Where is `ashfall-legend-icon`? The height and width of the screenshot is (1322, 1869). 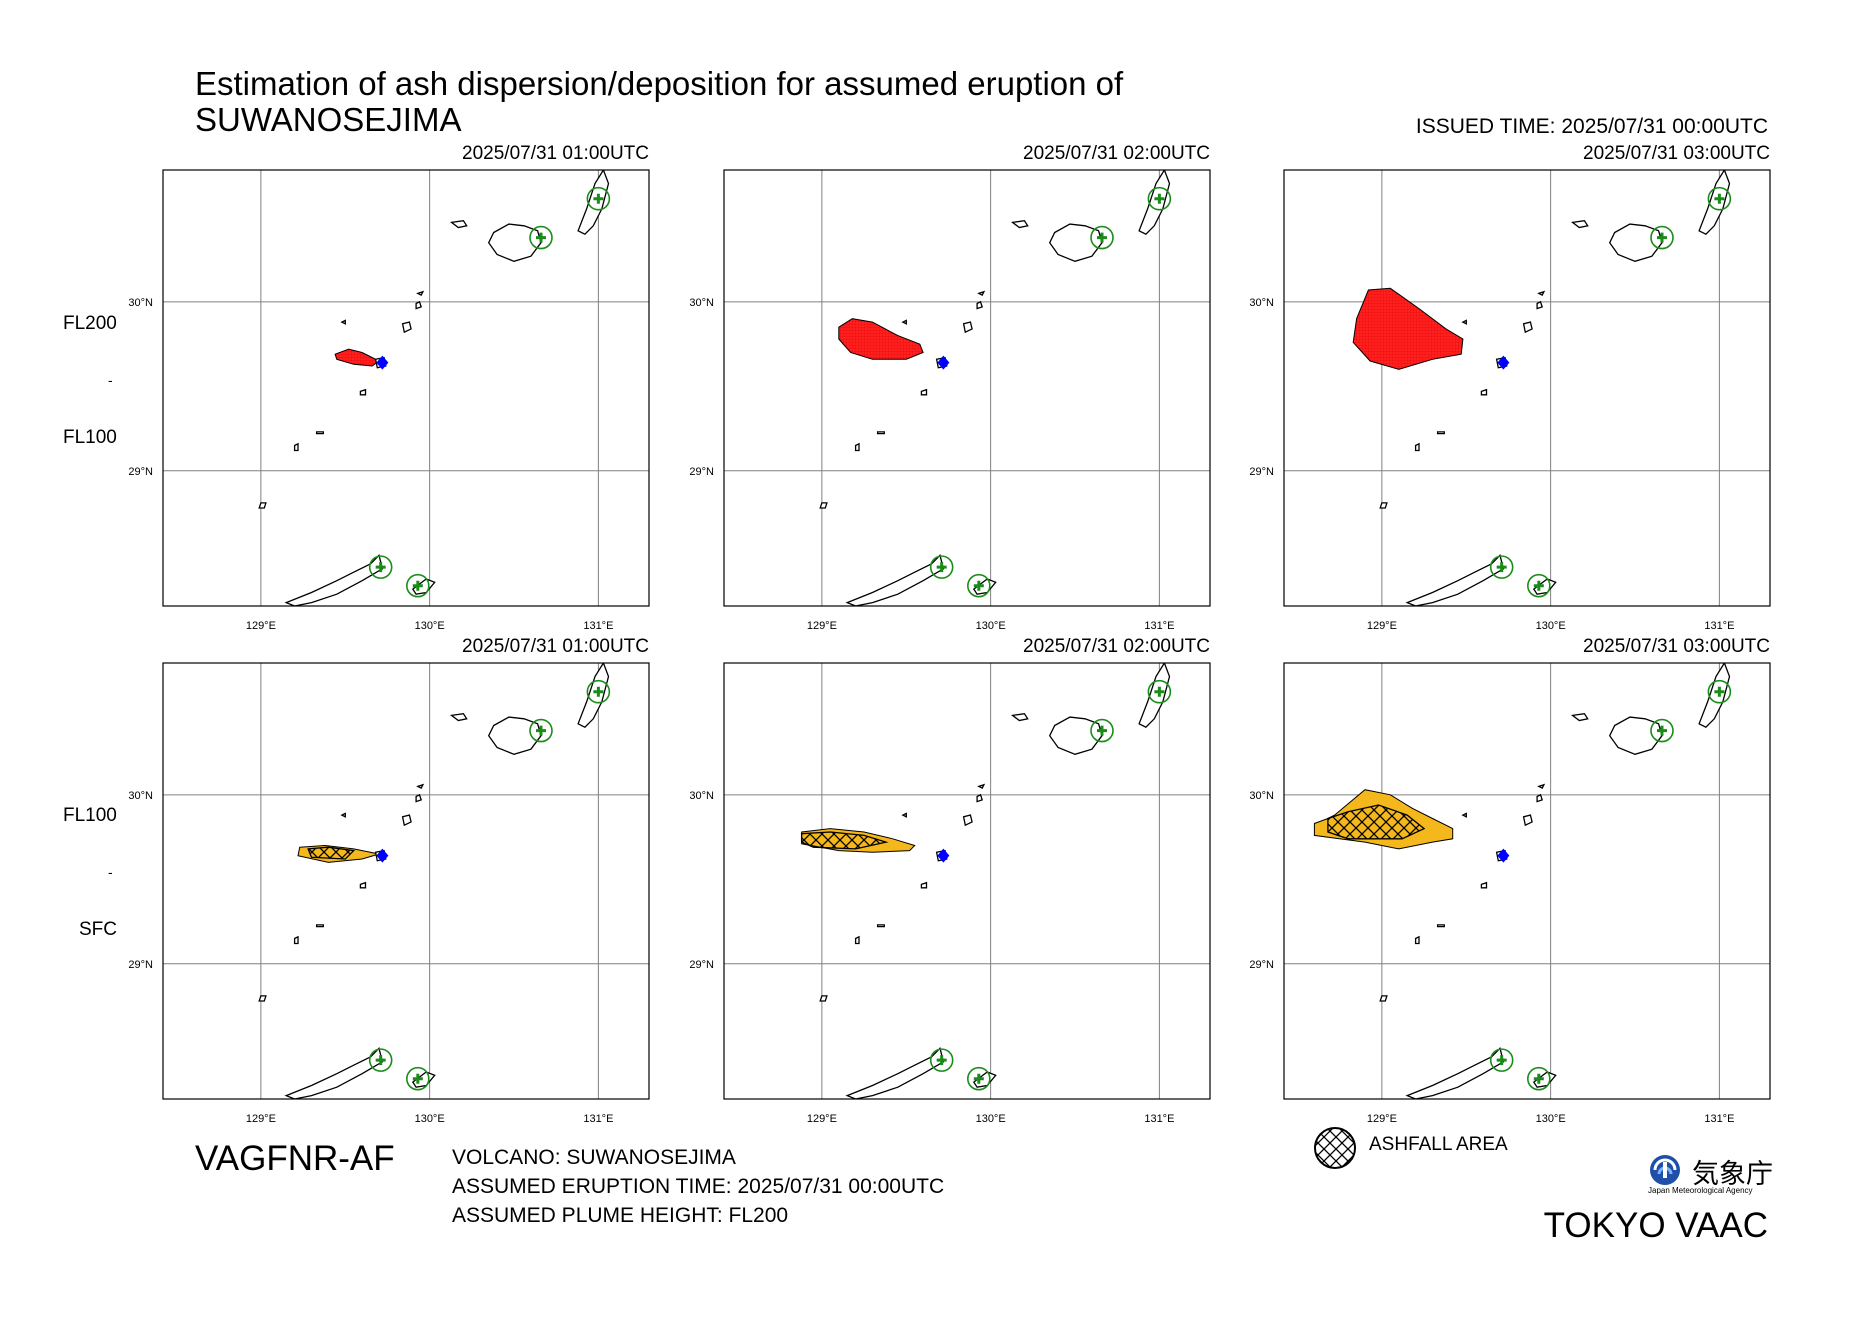
ashfall-legend-icon is located at coordinates (1335, 1148).